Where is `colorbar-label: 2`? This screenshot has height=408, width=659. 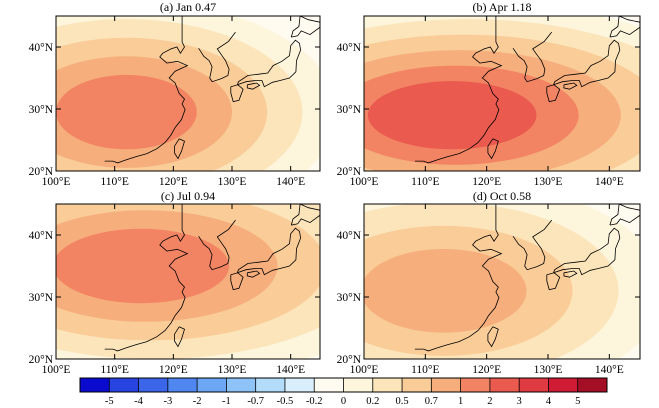 colorbar-label: 2 is located at coordinates (489, 401).